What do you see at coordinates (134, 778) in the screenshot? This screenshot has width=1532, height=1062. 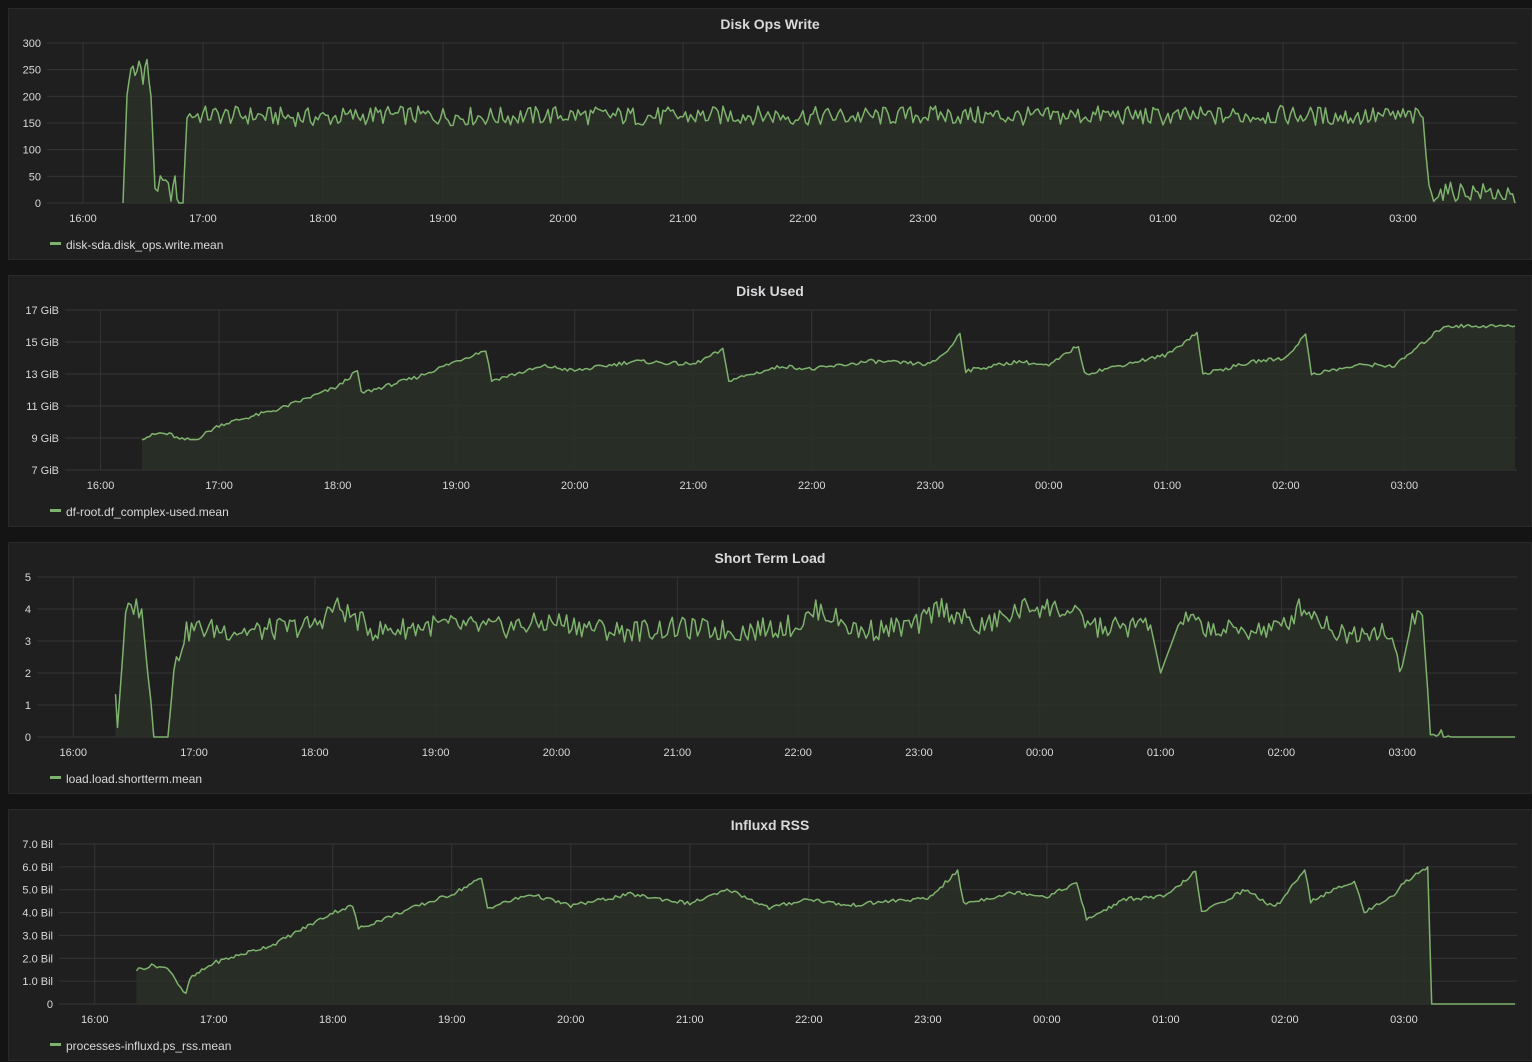 I see `legend-label: load.load.shortterm.mean` at bounding box center [134, 778].